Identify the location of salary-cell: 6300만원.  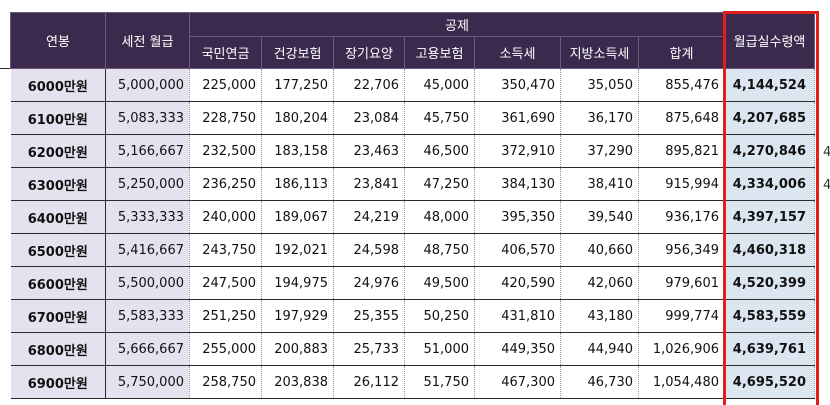
(58, 184).